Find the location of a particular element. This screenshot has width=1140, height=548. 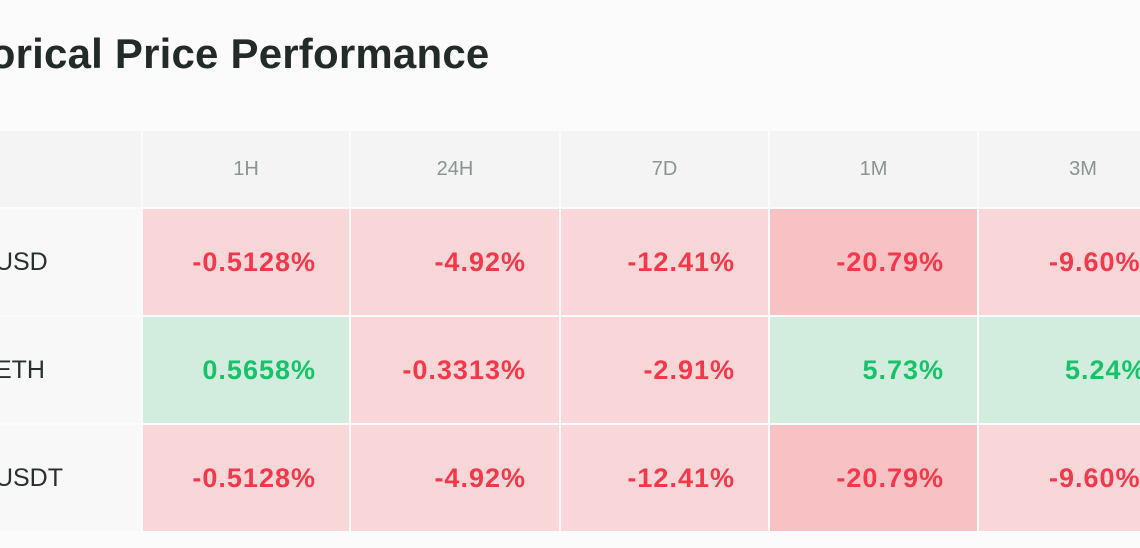

value-cell: 5.24% is located at coordinates (1059, 370).